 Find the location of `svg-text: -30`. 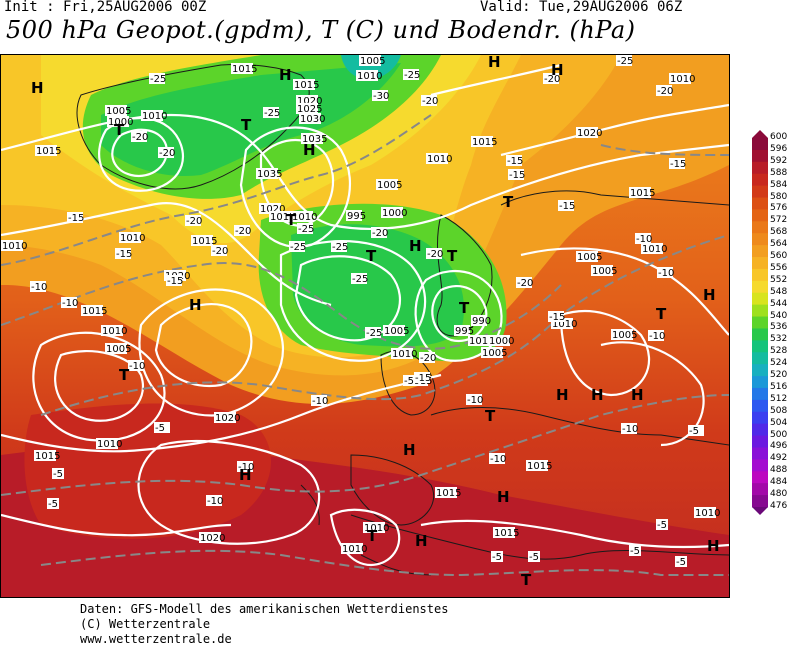

svg-text: -30 is located at coordinates (381, 96).